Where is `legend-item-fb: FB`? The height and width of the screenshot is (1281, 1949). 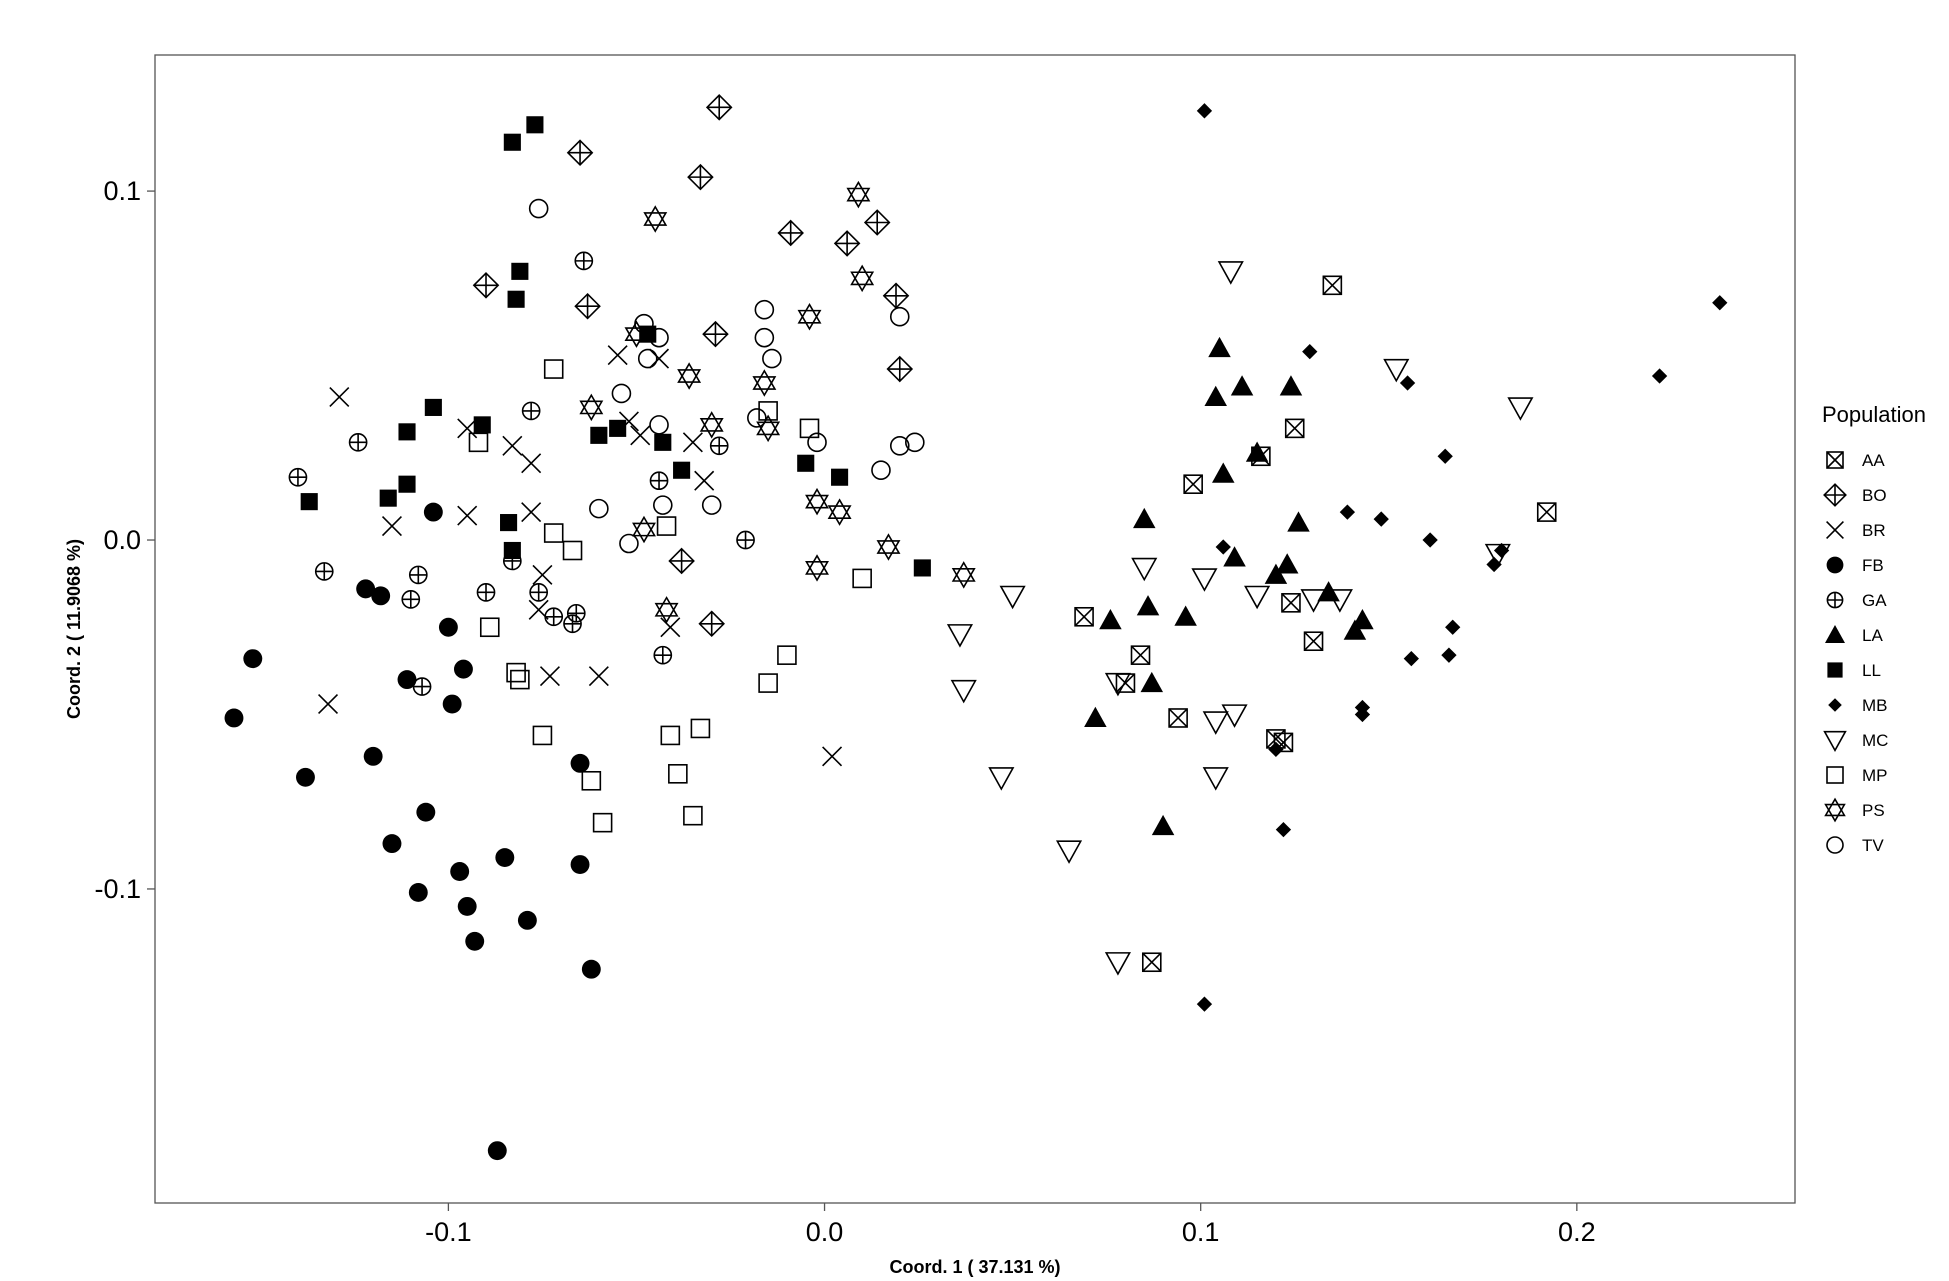 legend-item-fb: FB is located at coordinates (1855, 565).